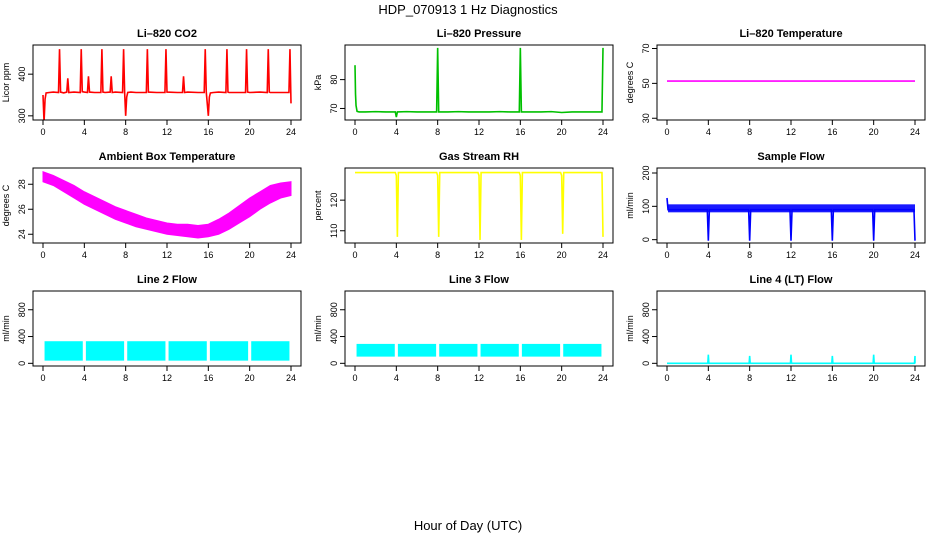  What do you see at coordinates (468, 9) in the screenshot?
I see `figure-title: HDP_070913 1 Hz Diagnostics` at bounding box center [468, 9].